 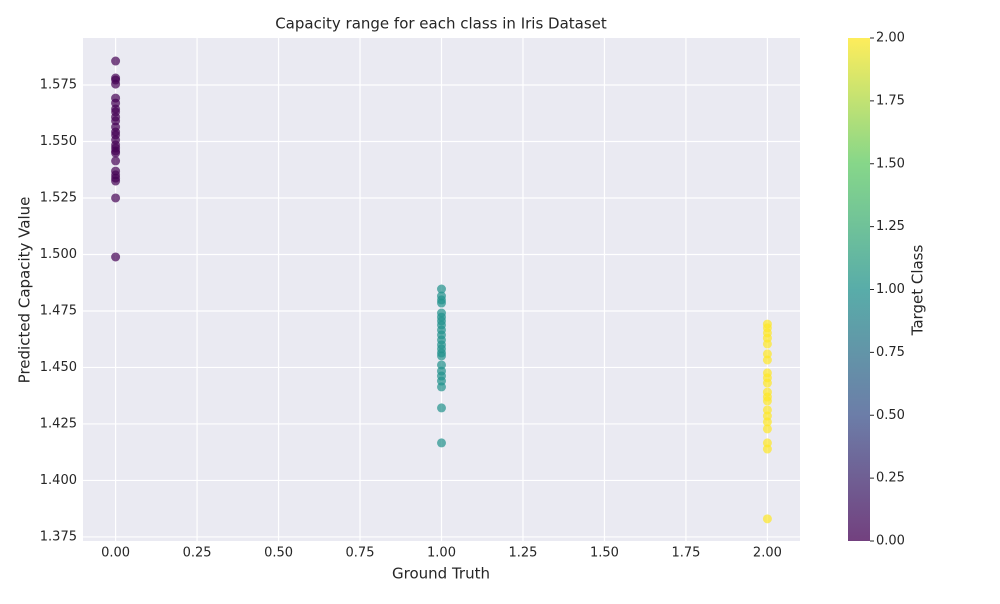 What do you see at coordinates (890, 163) in the screenshot?
I see `colorbar-tick-label: 1.50` at bounding box center [890, 163].